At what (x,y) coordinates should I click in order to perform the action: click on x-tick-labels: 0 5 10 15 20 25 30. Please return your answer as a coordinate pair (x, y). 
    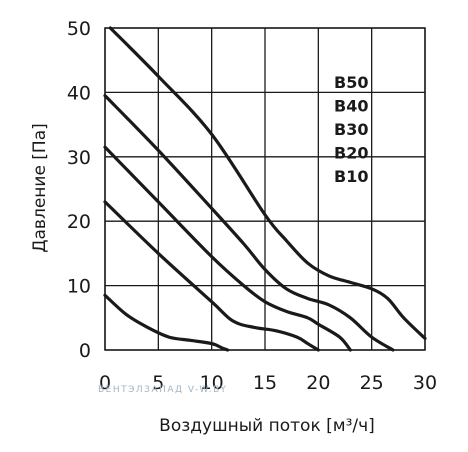
    Looking at the image, I should click on (268, 383).